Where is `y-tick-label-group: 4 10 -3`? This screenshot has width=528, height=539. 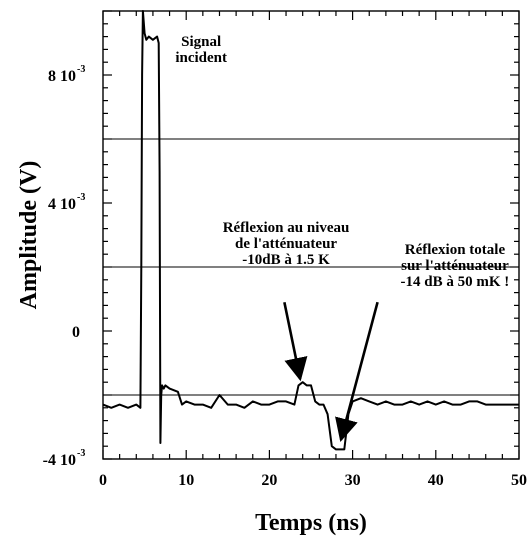 y-tick-label-group: 4 10 -3 is located at coordinates (66, 202).